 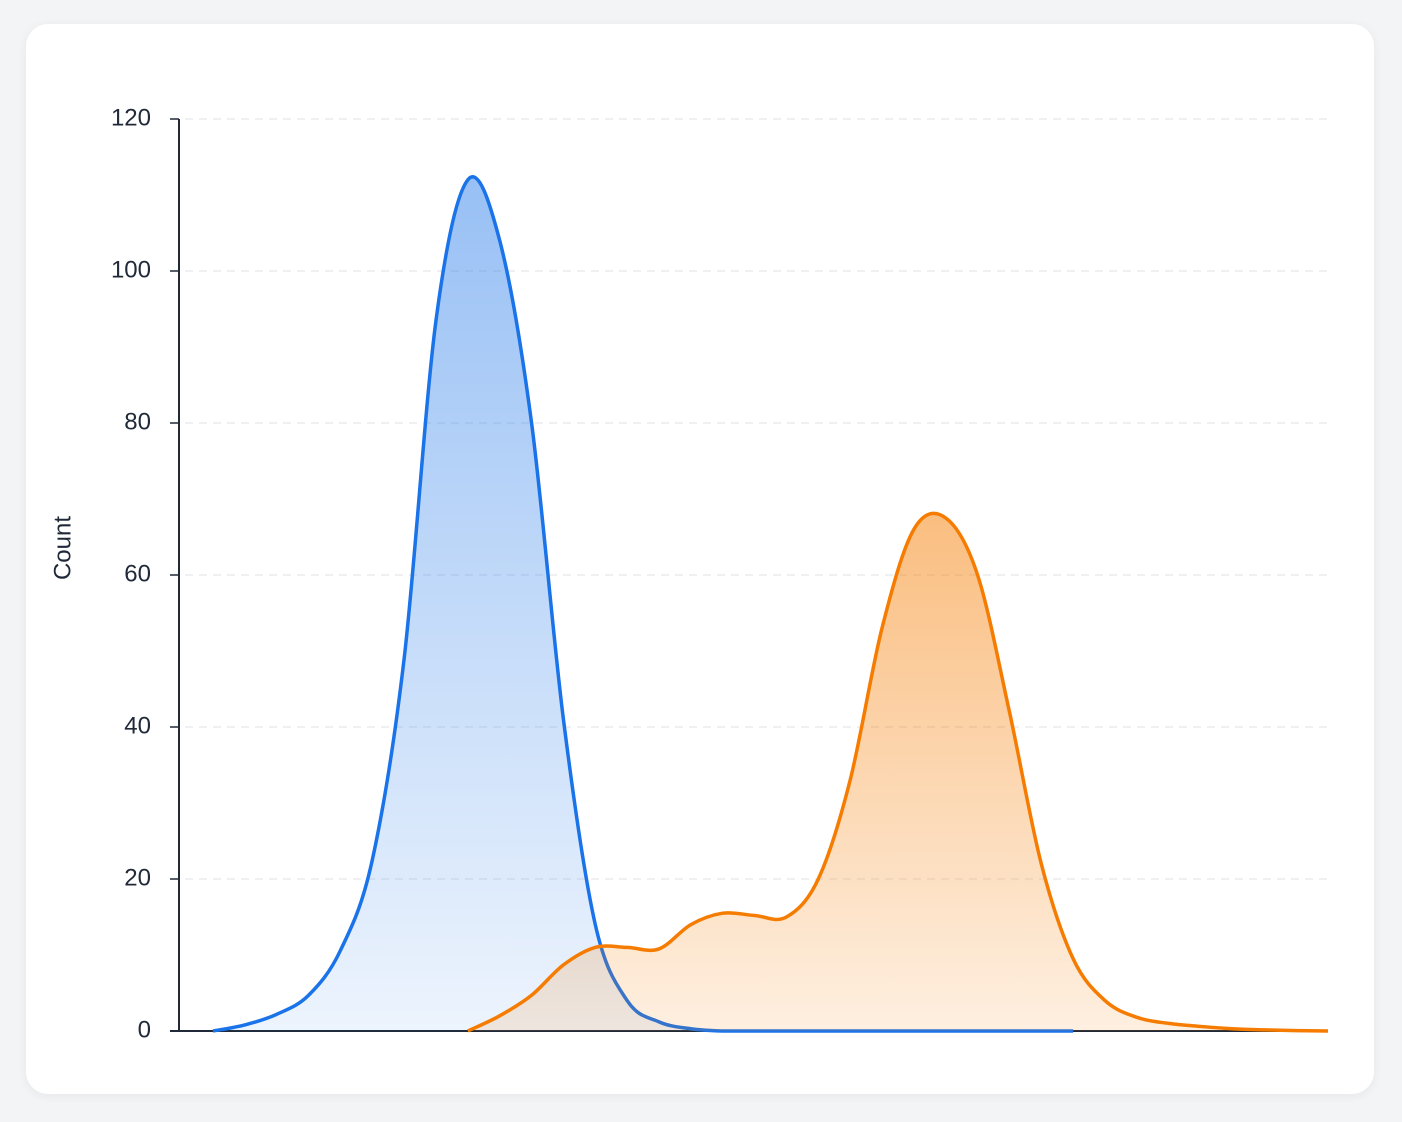 What do you see at coordinates (144, 1029) in the screenshot?
I see `y-tick-label: 0` at bounding box center [144, 1029].